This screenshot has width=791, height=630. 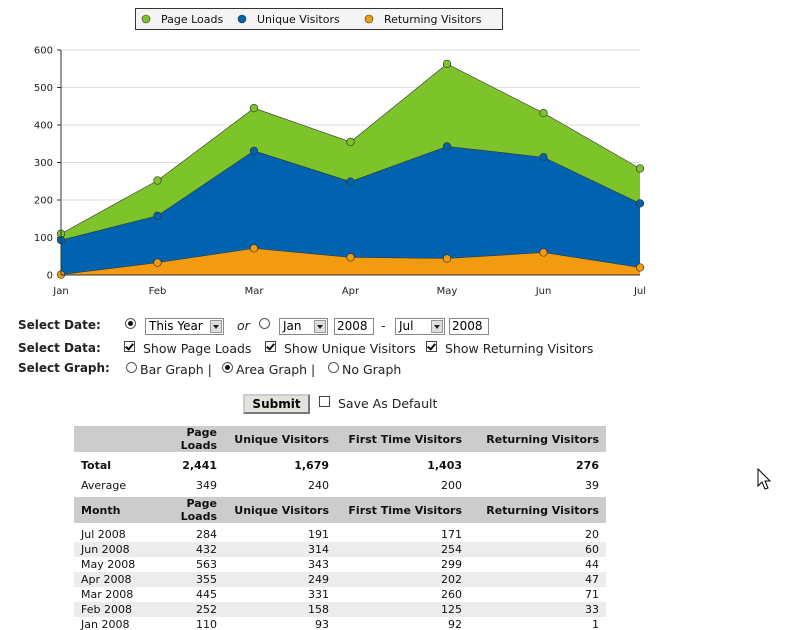 What do you see at coordinates (216, 326) in the screenshot?
I see `dropdown-arrow` at bounding box center [216, 326].